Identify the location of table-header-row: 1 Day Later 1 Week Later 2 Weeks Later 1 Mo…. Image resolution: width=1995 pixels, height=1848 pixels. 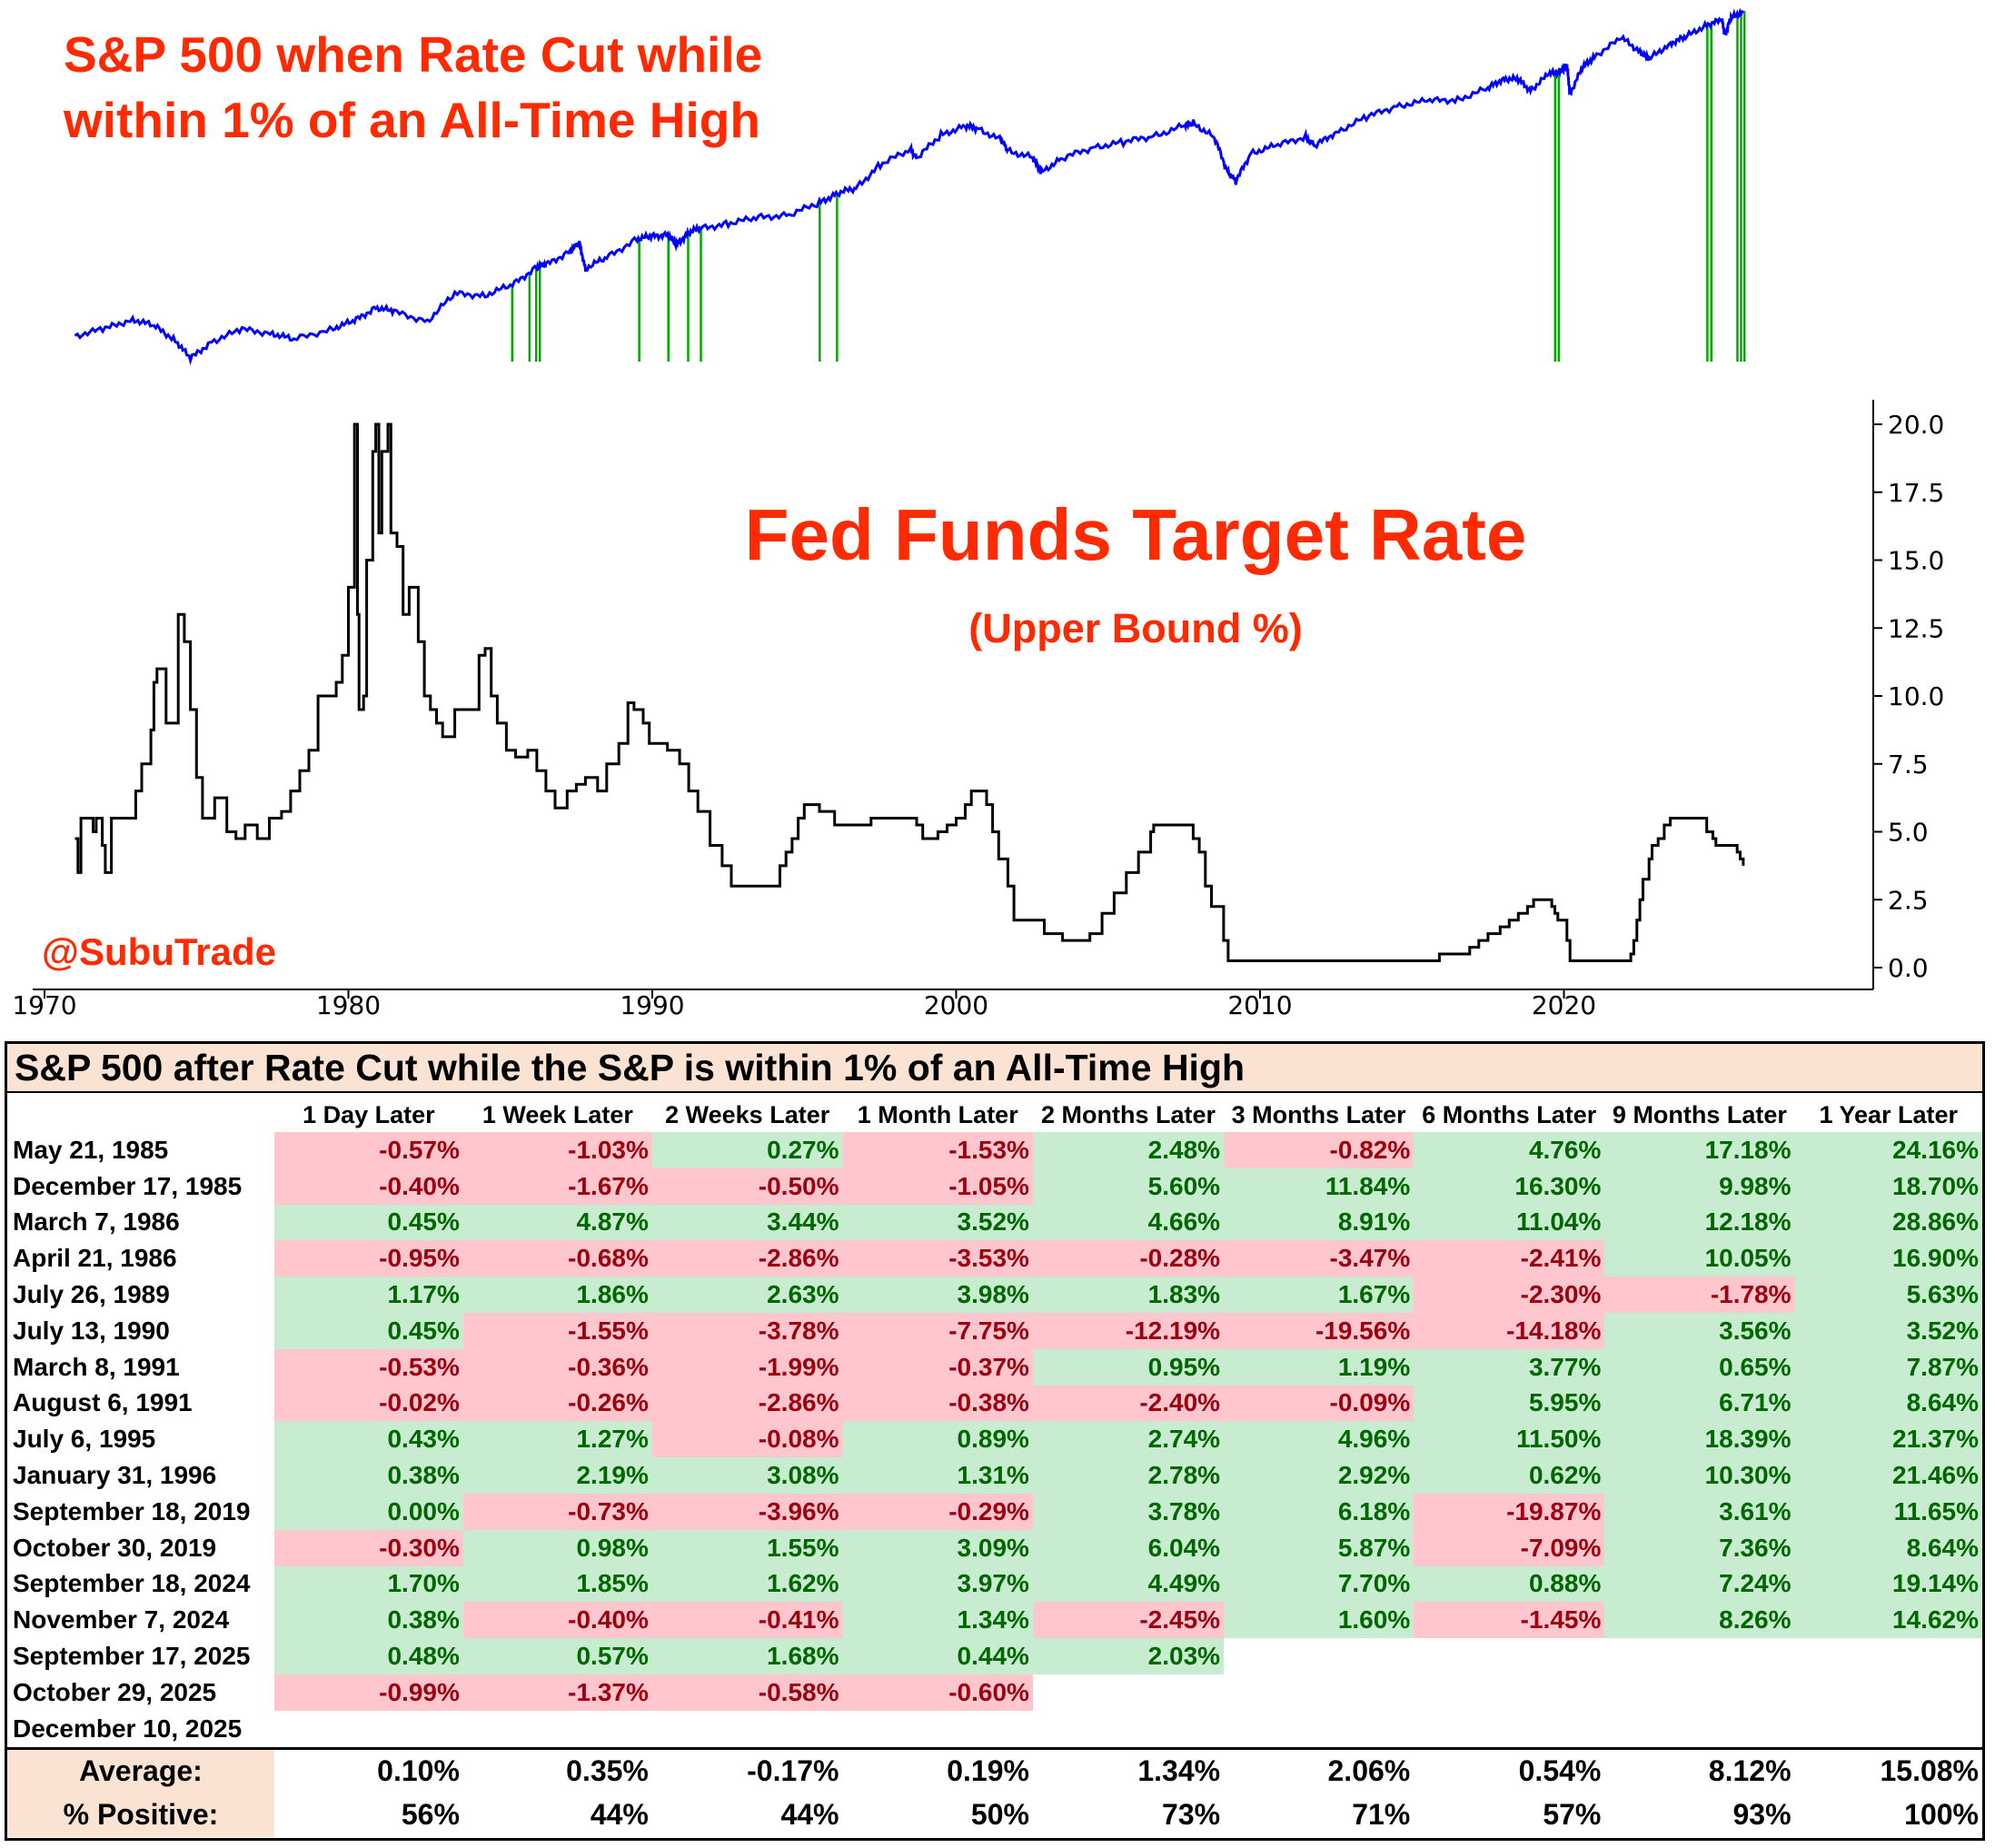
(994, 1115).